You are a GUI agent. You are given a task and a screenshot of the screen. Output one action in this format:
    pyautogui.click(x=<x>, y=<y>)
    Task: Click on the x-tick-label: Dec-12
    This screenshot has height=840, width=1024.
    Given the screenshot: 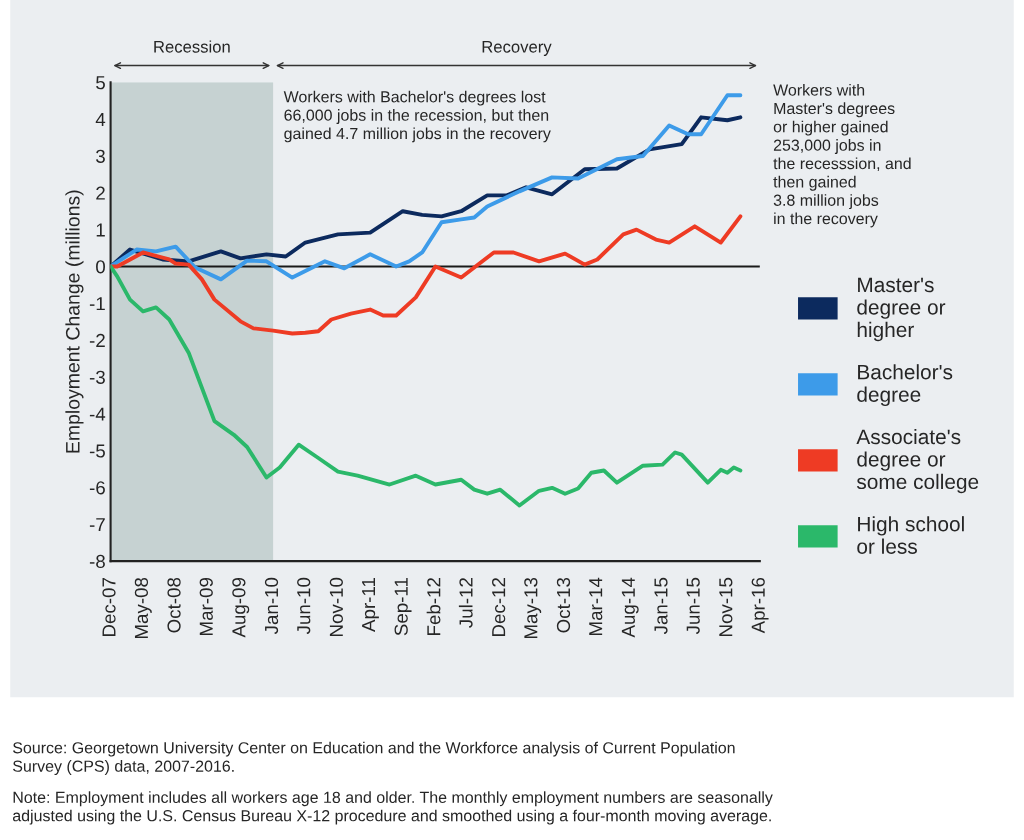 What is the action you would take?
    pyautogui.click(x=499, y=607)
    